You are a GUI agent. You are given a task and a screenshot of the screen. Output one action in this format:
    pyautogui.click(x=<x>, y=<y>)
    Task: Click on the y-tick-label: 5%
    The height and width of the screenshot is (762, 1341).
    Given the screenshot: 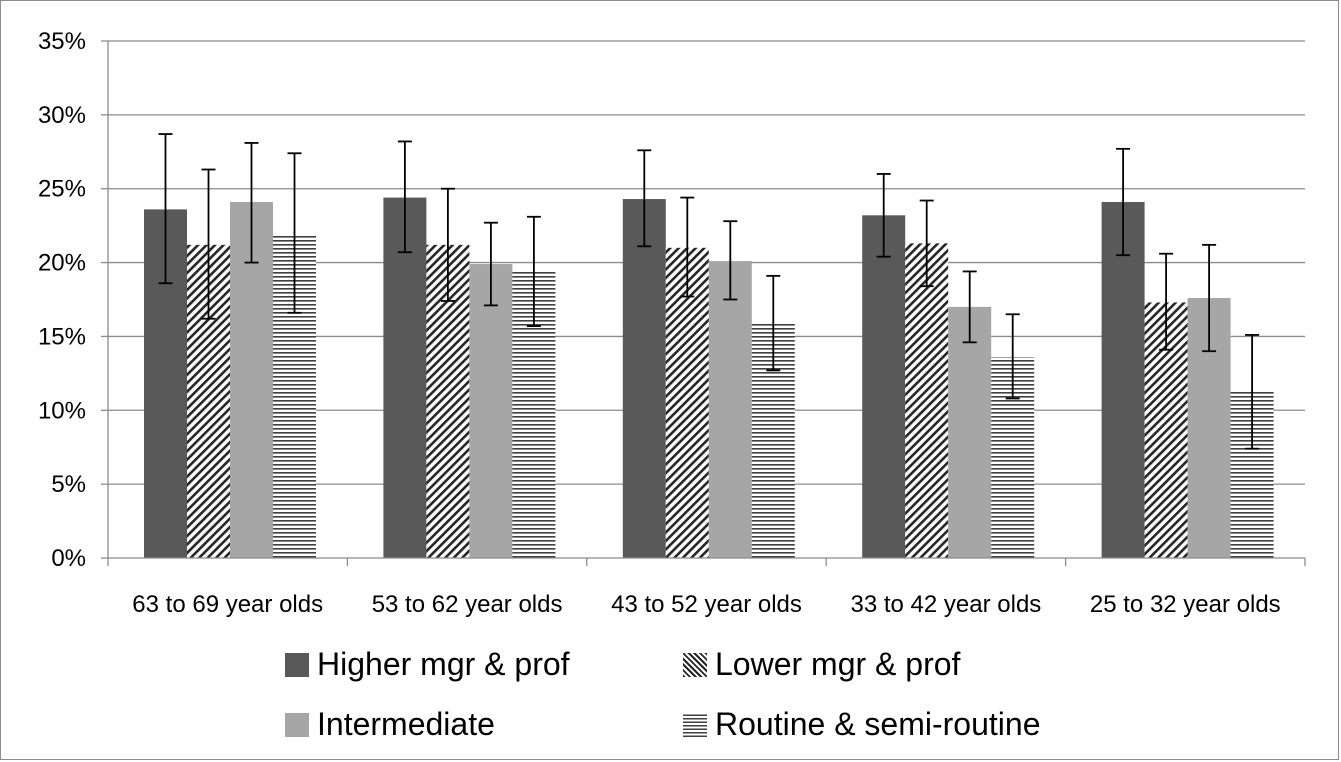 What is the action you would take?
    pyautogui.click(x=68, y=484)
    